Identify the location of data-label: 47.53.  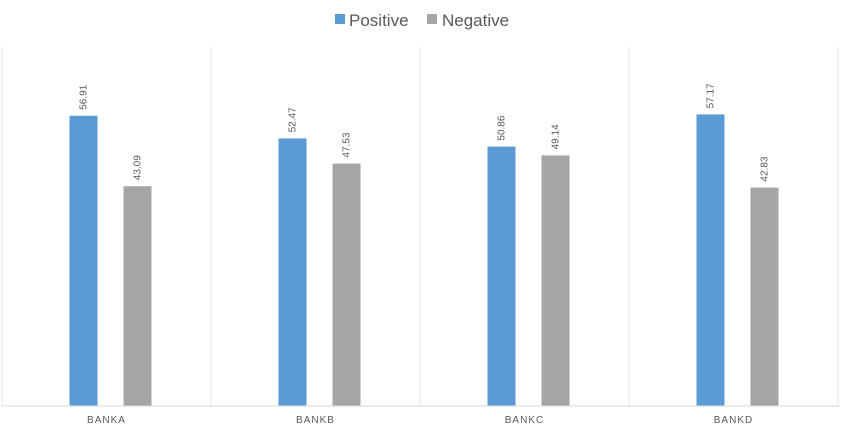
(347, 144).